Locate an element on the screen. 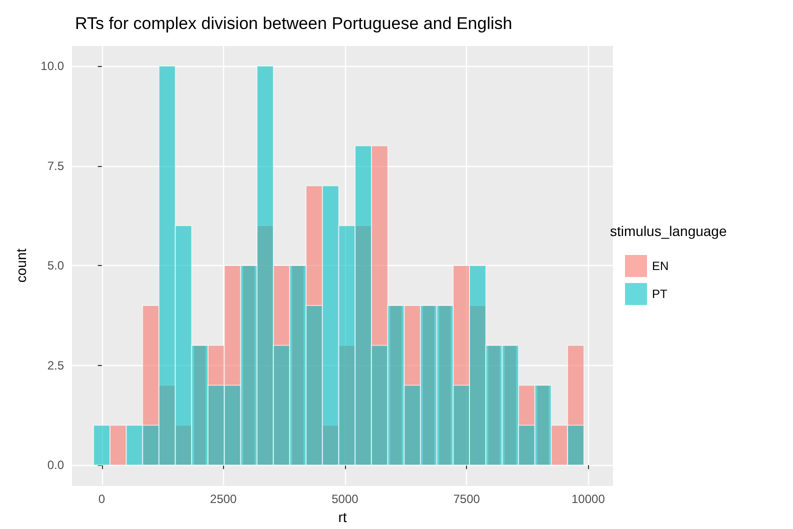  x-axis-title: rt is located at coordinates (342, 517).